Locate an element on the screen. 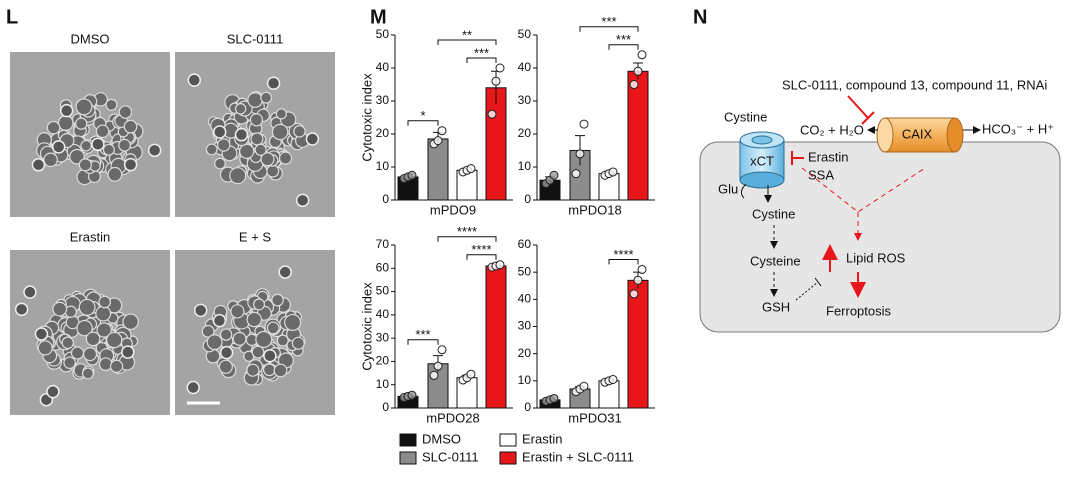 The width and height of the screenshot is (1080, 479). image-label: Erastin is located at coordinates (90, 236).